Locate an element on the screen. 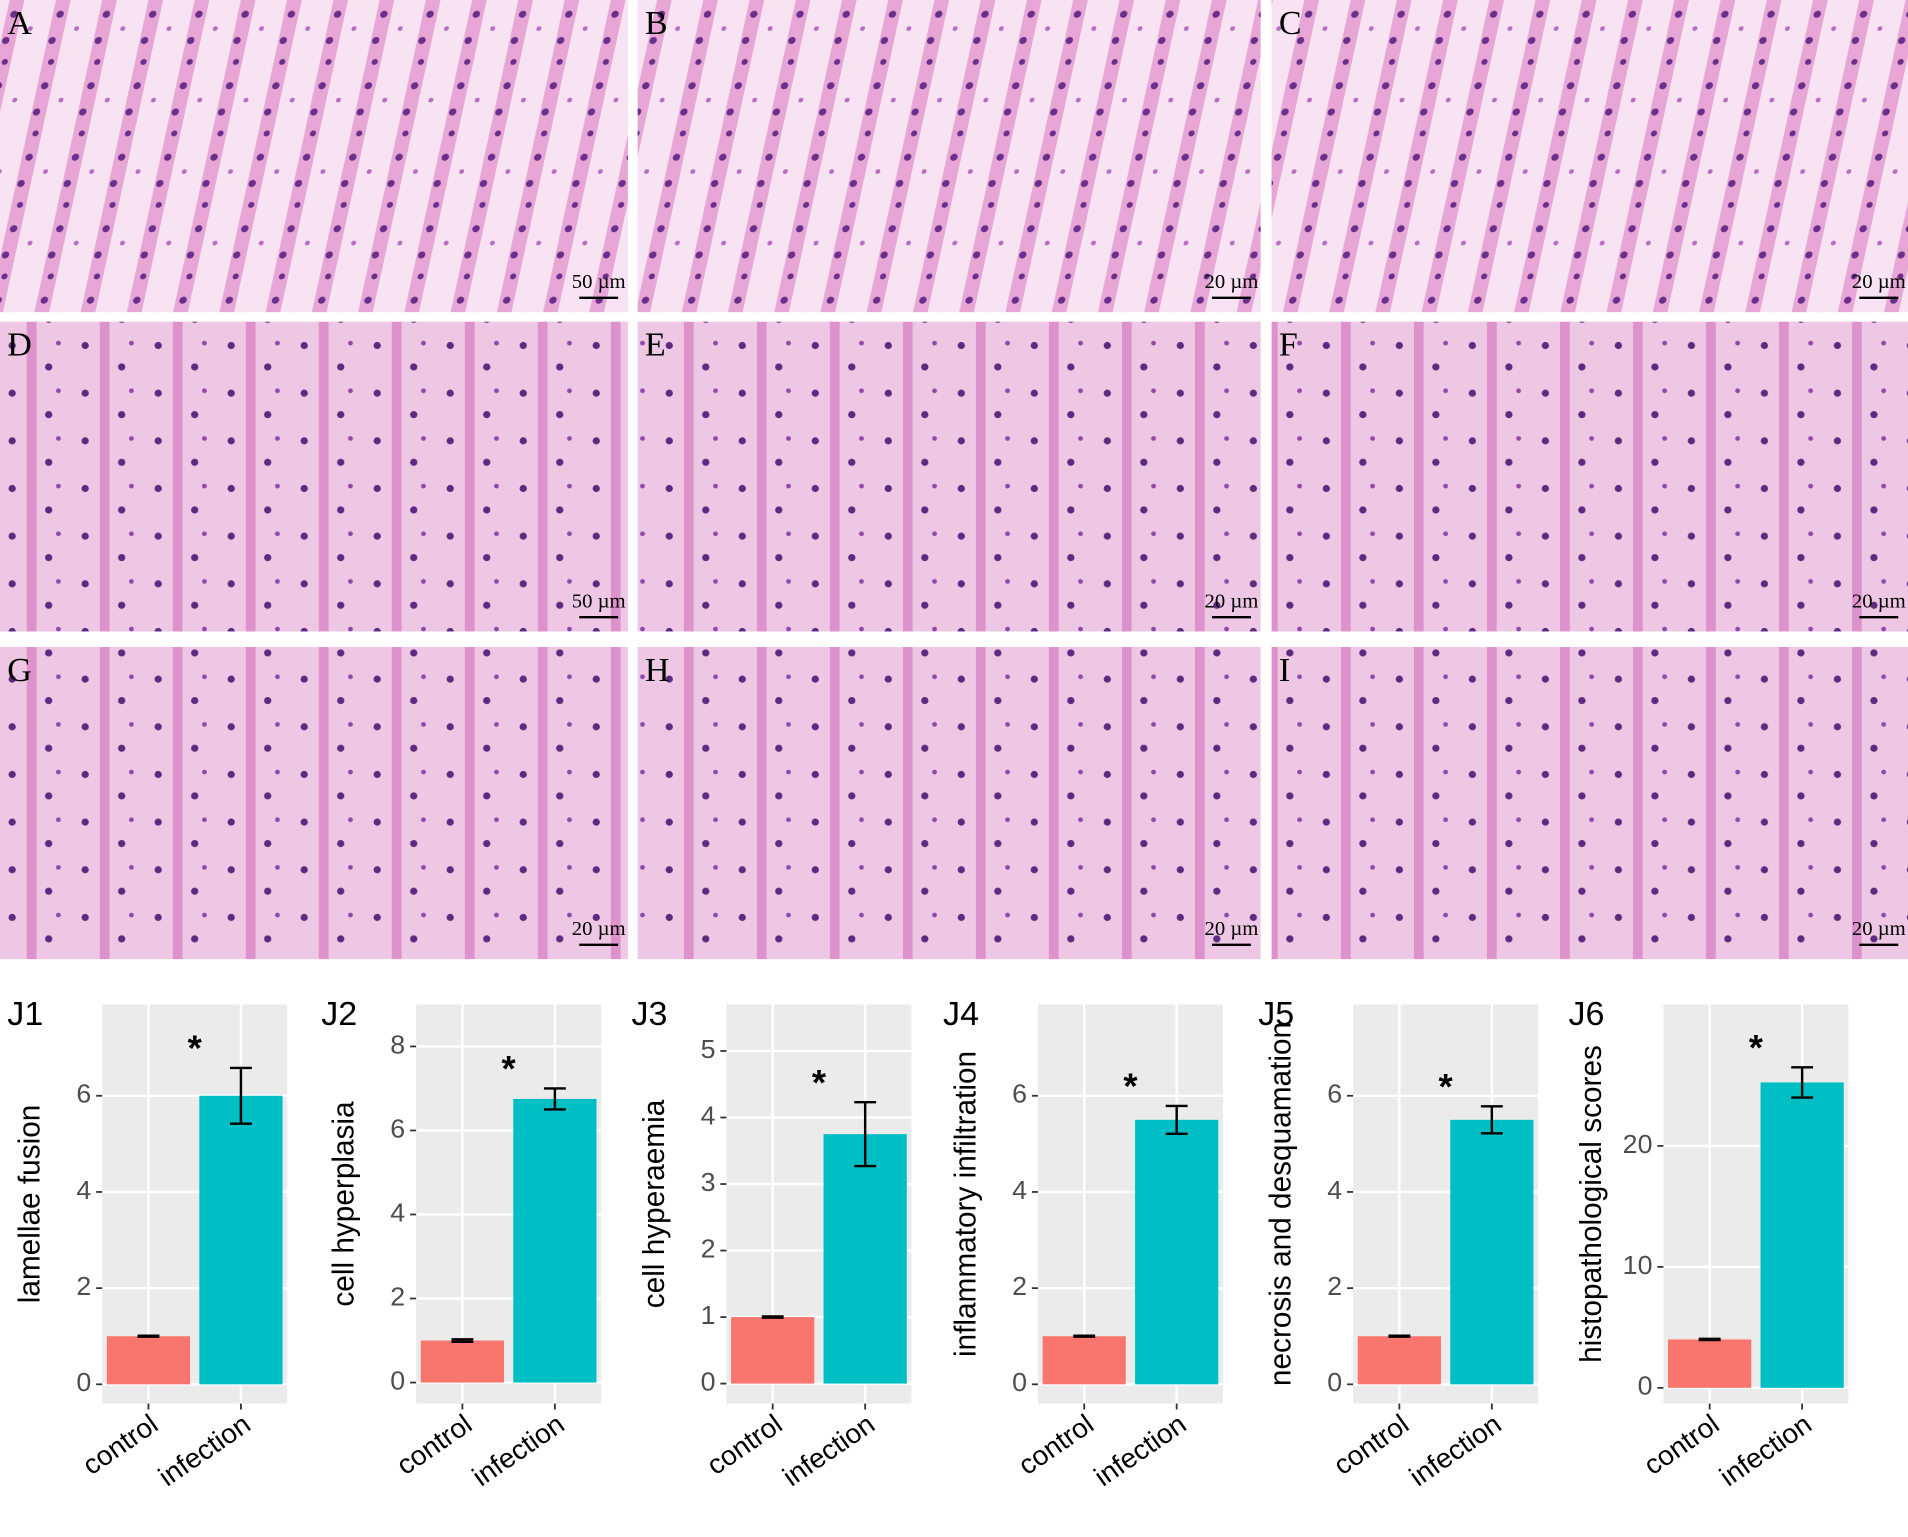 Image resolution: width=1908 pixels, height=1537 pixels. y-tick-label: 1 is located at coordinates (708, 1315).